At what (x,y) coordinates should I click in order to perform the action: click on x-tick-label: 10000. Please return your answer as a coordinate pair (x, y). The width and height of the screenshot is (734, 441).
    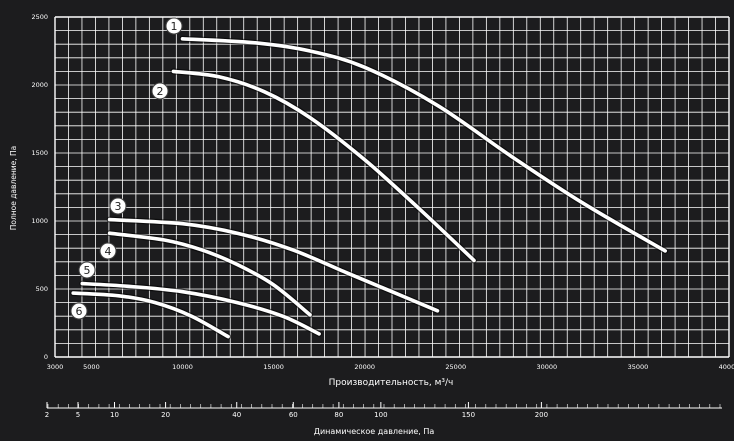
    Looking at the image, I should click on (182, 367).